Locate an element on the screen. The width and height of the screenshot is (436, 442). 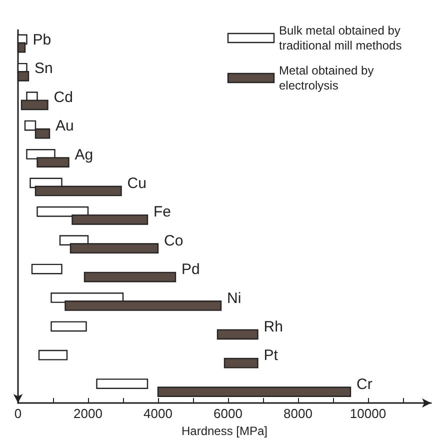
y-tick-label: Pt is located at coordinates (271, 355).